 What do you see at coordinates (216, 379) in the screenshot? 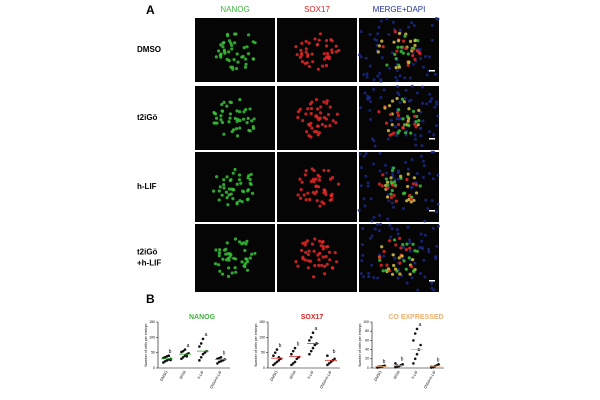
I see `x-tick-label: t2iGö+h-LIF` at bounding box center [216, 379].